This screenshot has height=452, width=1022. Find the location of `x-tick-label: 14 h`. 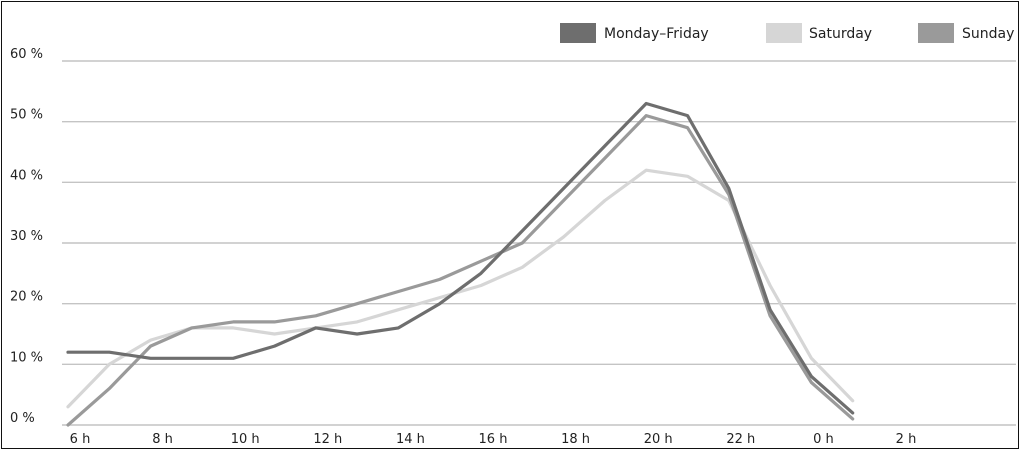

x-tick-label: 14 h is located at coordinates (410, 439).